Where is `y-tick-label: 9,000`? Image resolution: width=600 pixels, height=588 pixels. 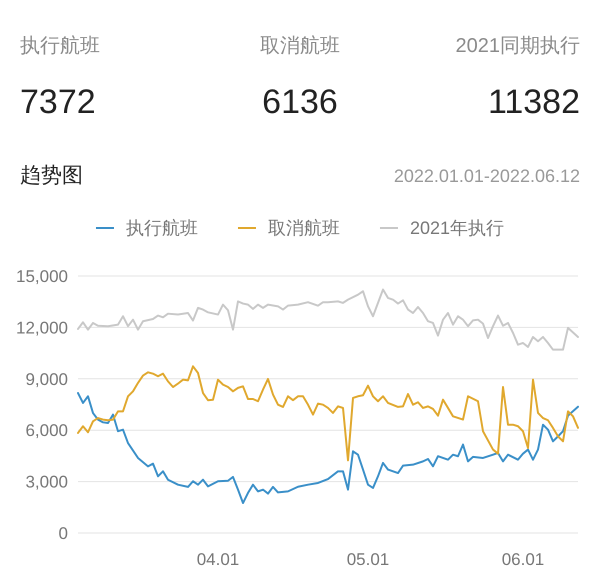 y-tick-label: 9,000 is located at coordinates (46, 379).